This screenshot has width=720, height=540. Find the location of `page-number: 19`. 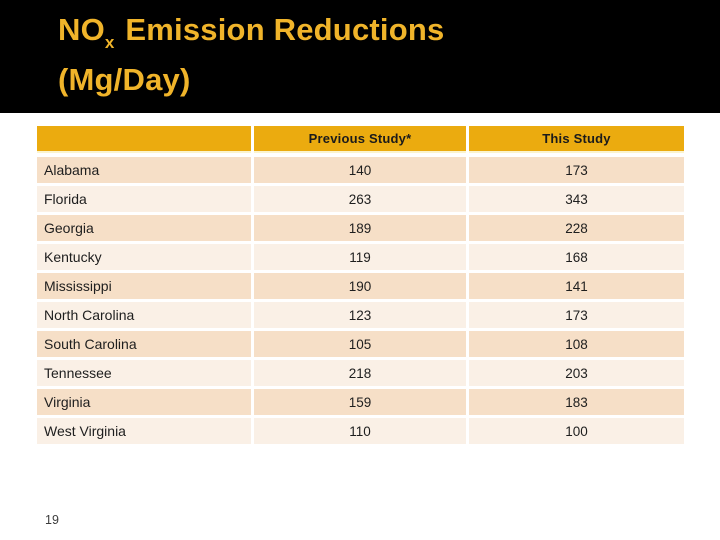

page-number: 19 is located at coordinates (52, 520).